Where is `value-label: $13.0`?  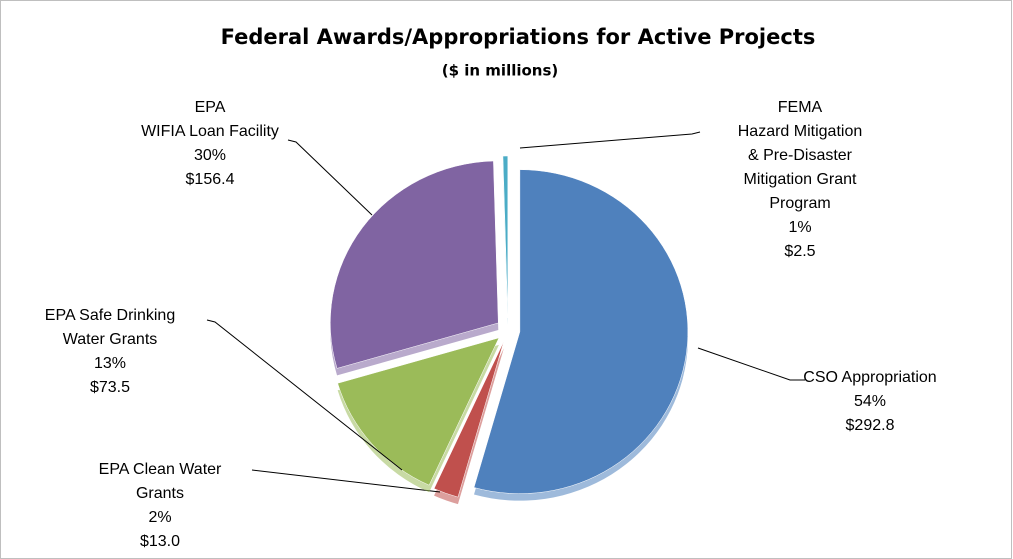 value-label: $13.0 is located at coordinates (160, 541).